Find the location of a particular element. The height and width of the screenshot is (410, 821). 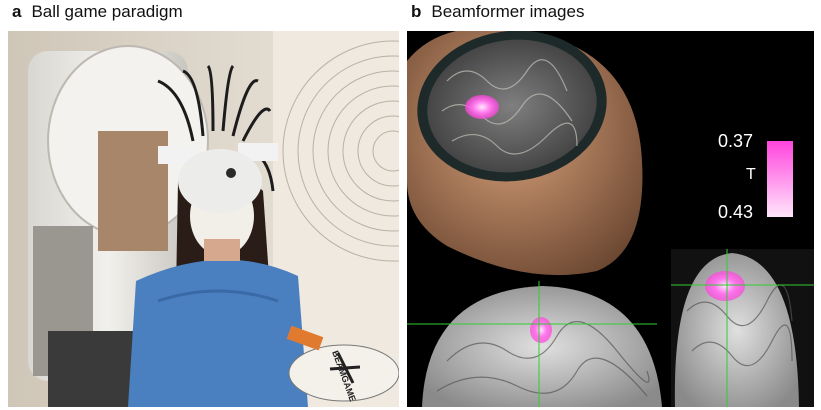

colorbar-bottom-value: 0.43 is located at coordinates (736, 212).